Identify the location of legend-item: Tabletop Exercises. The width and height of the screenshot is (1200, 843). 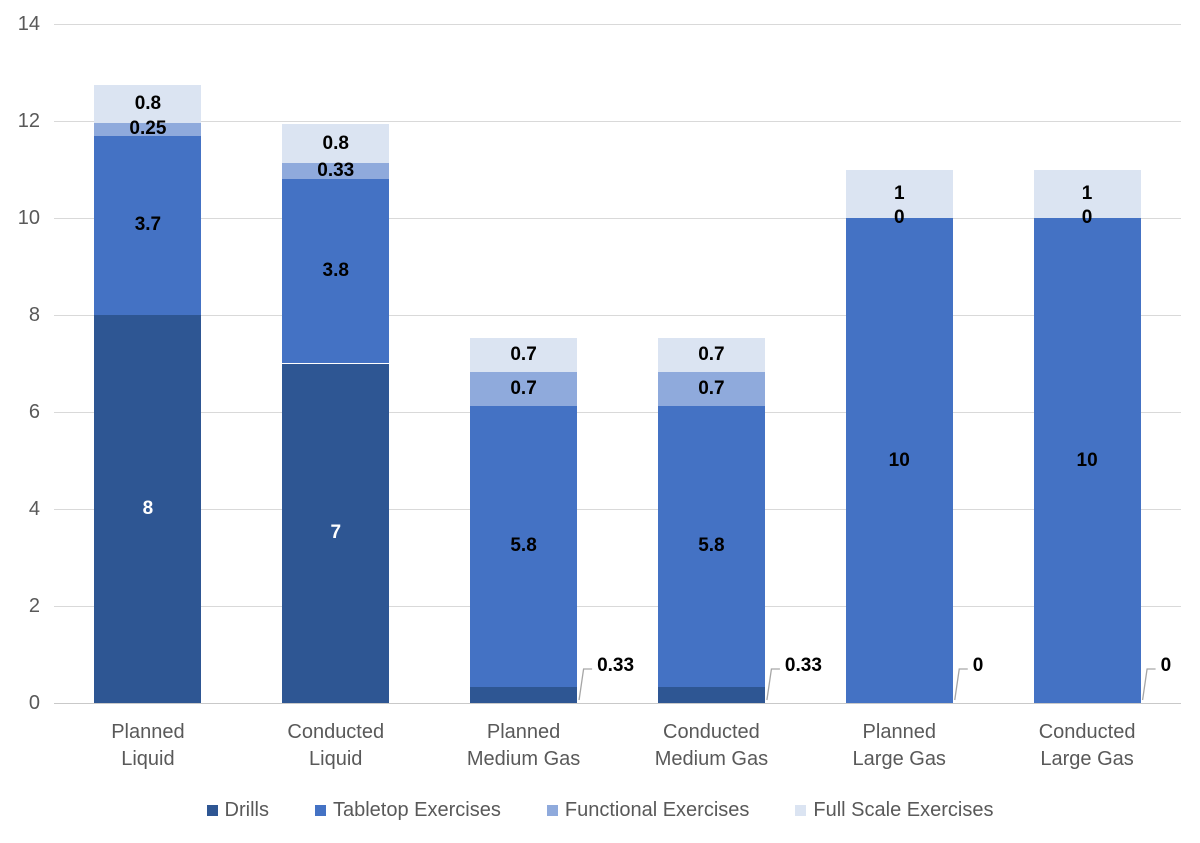
(407, 810).